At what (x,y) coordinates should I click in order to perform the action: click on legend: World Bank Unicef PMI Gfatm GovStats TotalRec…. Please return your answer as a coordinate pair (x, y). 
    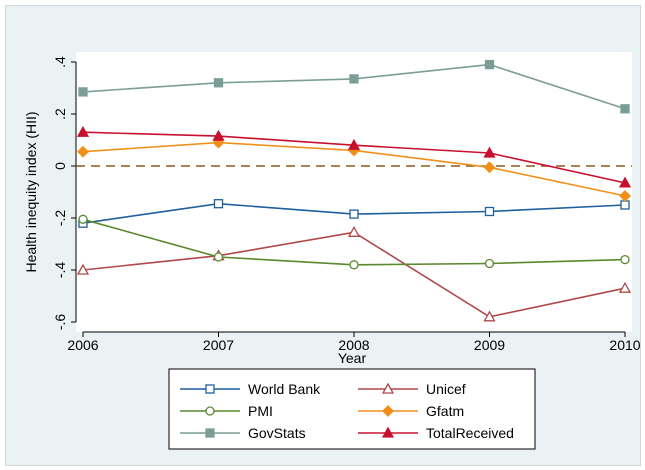
    Looking at the image, I should click on (352, 409).